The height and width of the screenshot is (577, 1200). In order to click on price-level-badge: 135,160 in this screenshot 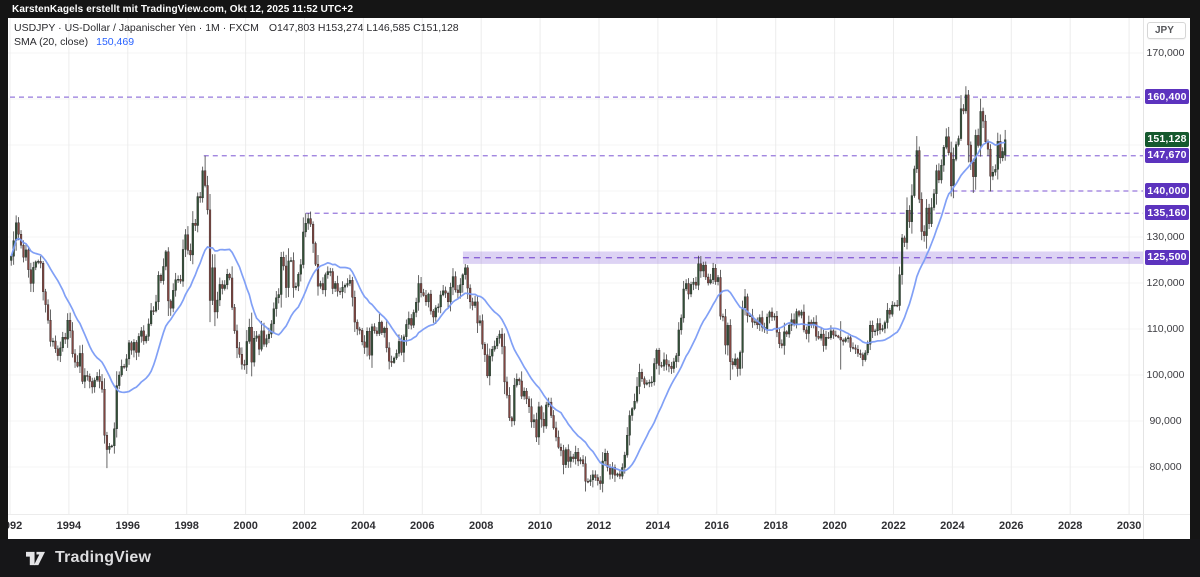, I will do `click(1167, 213)`.